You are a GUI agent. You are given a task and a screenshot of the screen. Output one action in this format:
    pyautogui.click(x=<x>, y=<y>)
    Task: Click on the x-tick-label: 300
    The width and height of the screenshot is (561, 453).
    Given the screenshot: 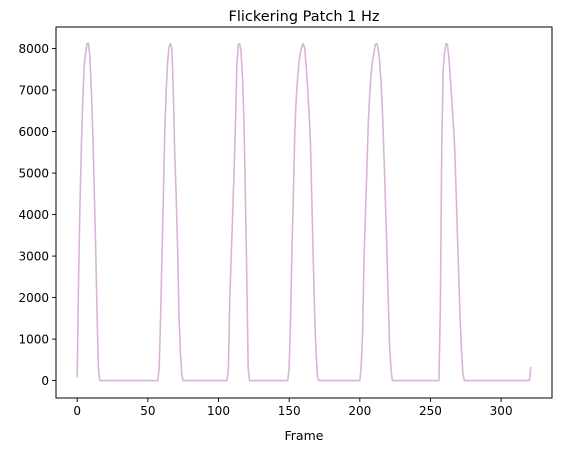 What is the action you would take?
    pyautogui.click(x=501, y=411)
    